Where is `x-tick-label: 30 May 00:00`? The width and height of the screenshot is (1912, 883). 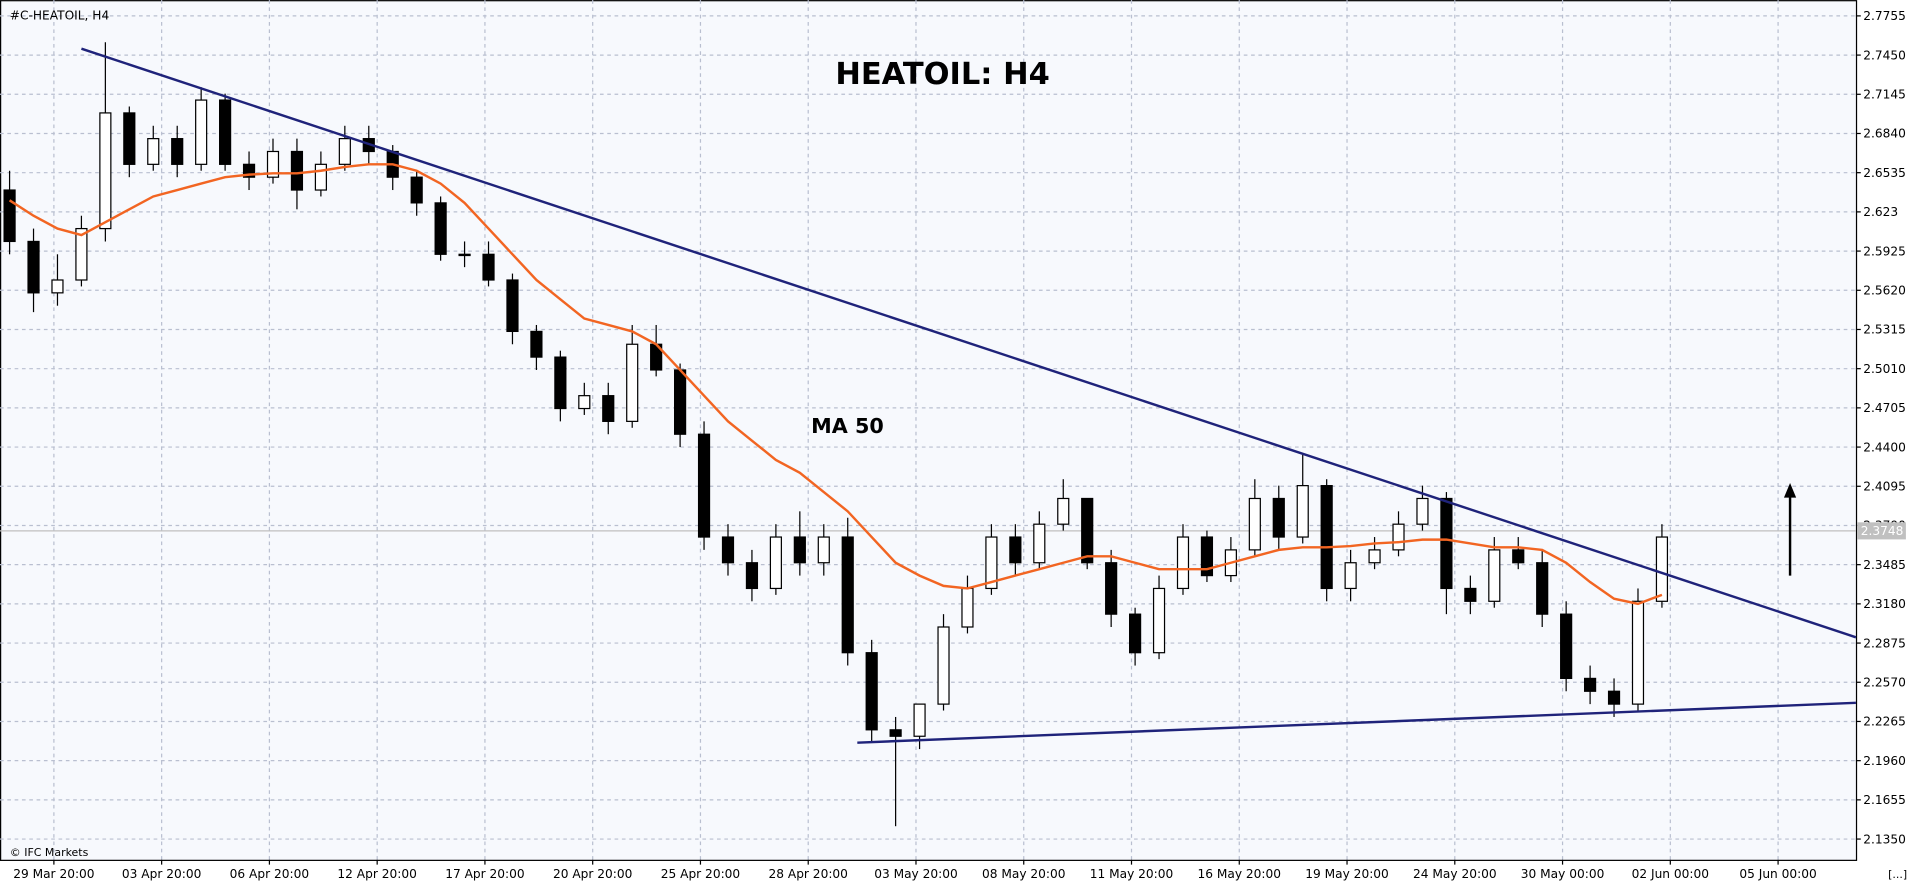 x-tick-label: 30 May 00:00 is located at coordinates (1563, 874).